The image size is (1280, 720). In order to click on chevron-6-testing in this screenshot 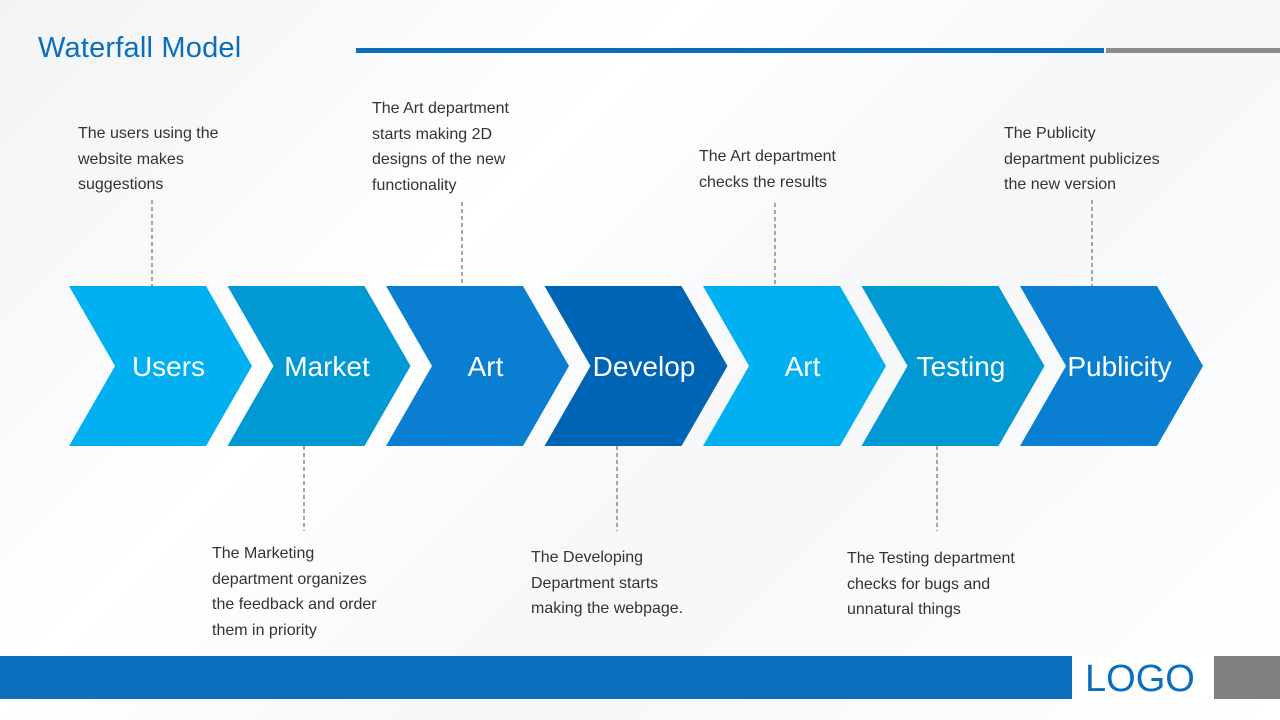, I will do `click(953, 366)`.